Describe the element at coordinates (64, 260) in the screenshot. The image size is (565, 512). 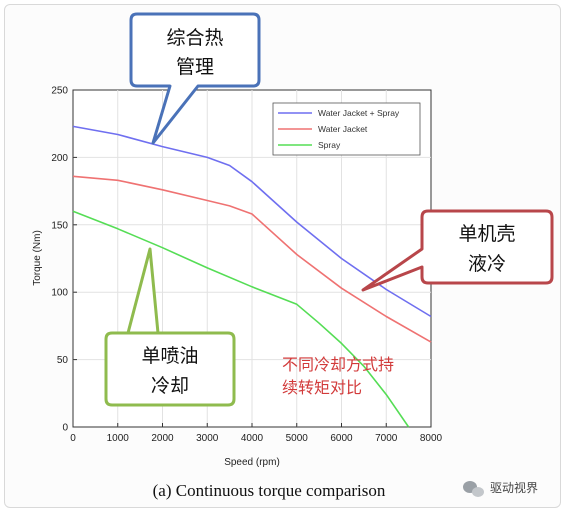
I see `y-ticks: 0 50 100 150 200 250` at that location.